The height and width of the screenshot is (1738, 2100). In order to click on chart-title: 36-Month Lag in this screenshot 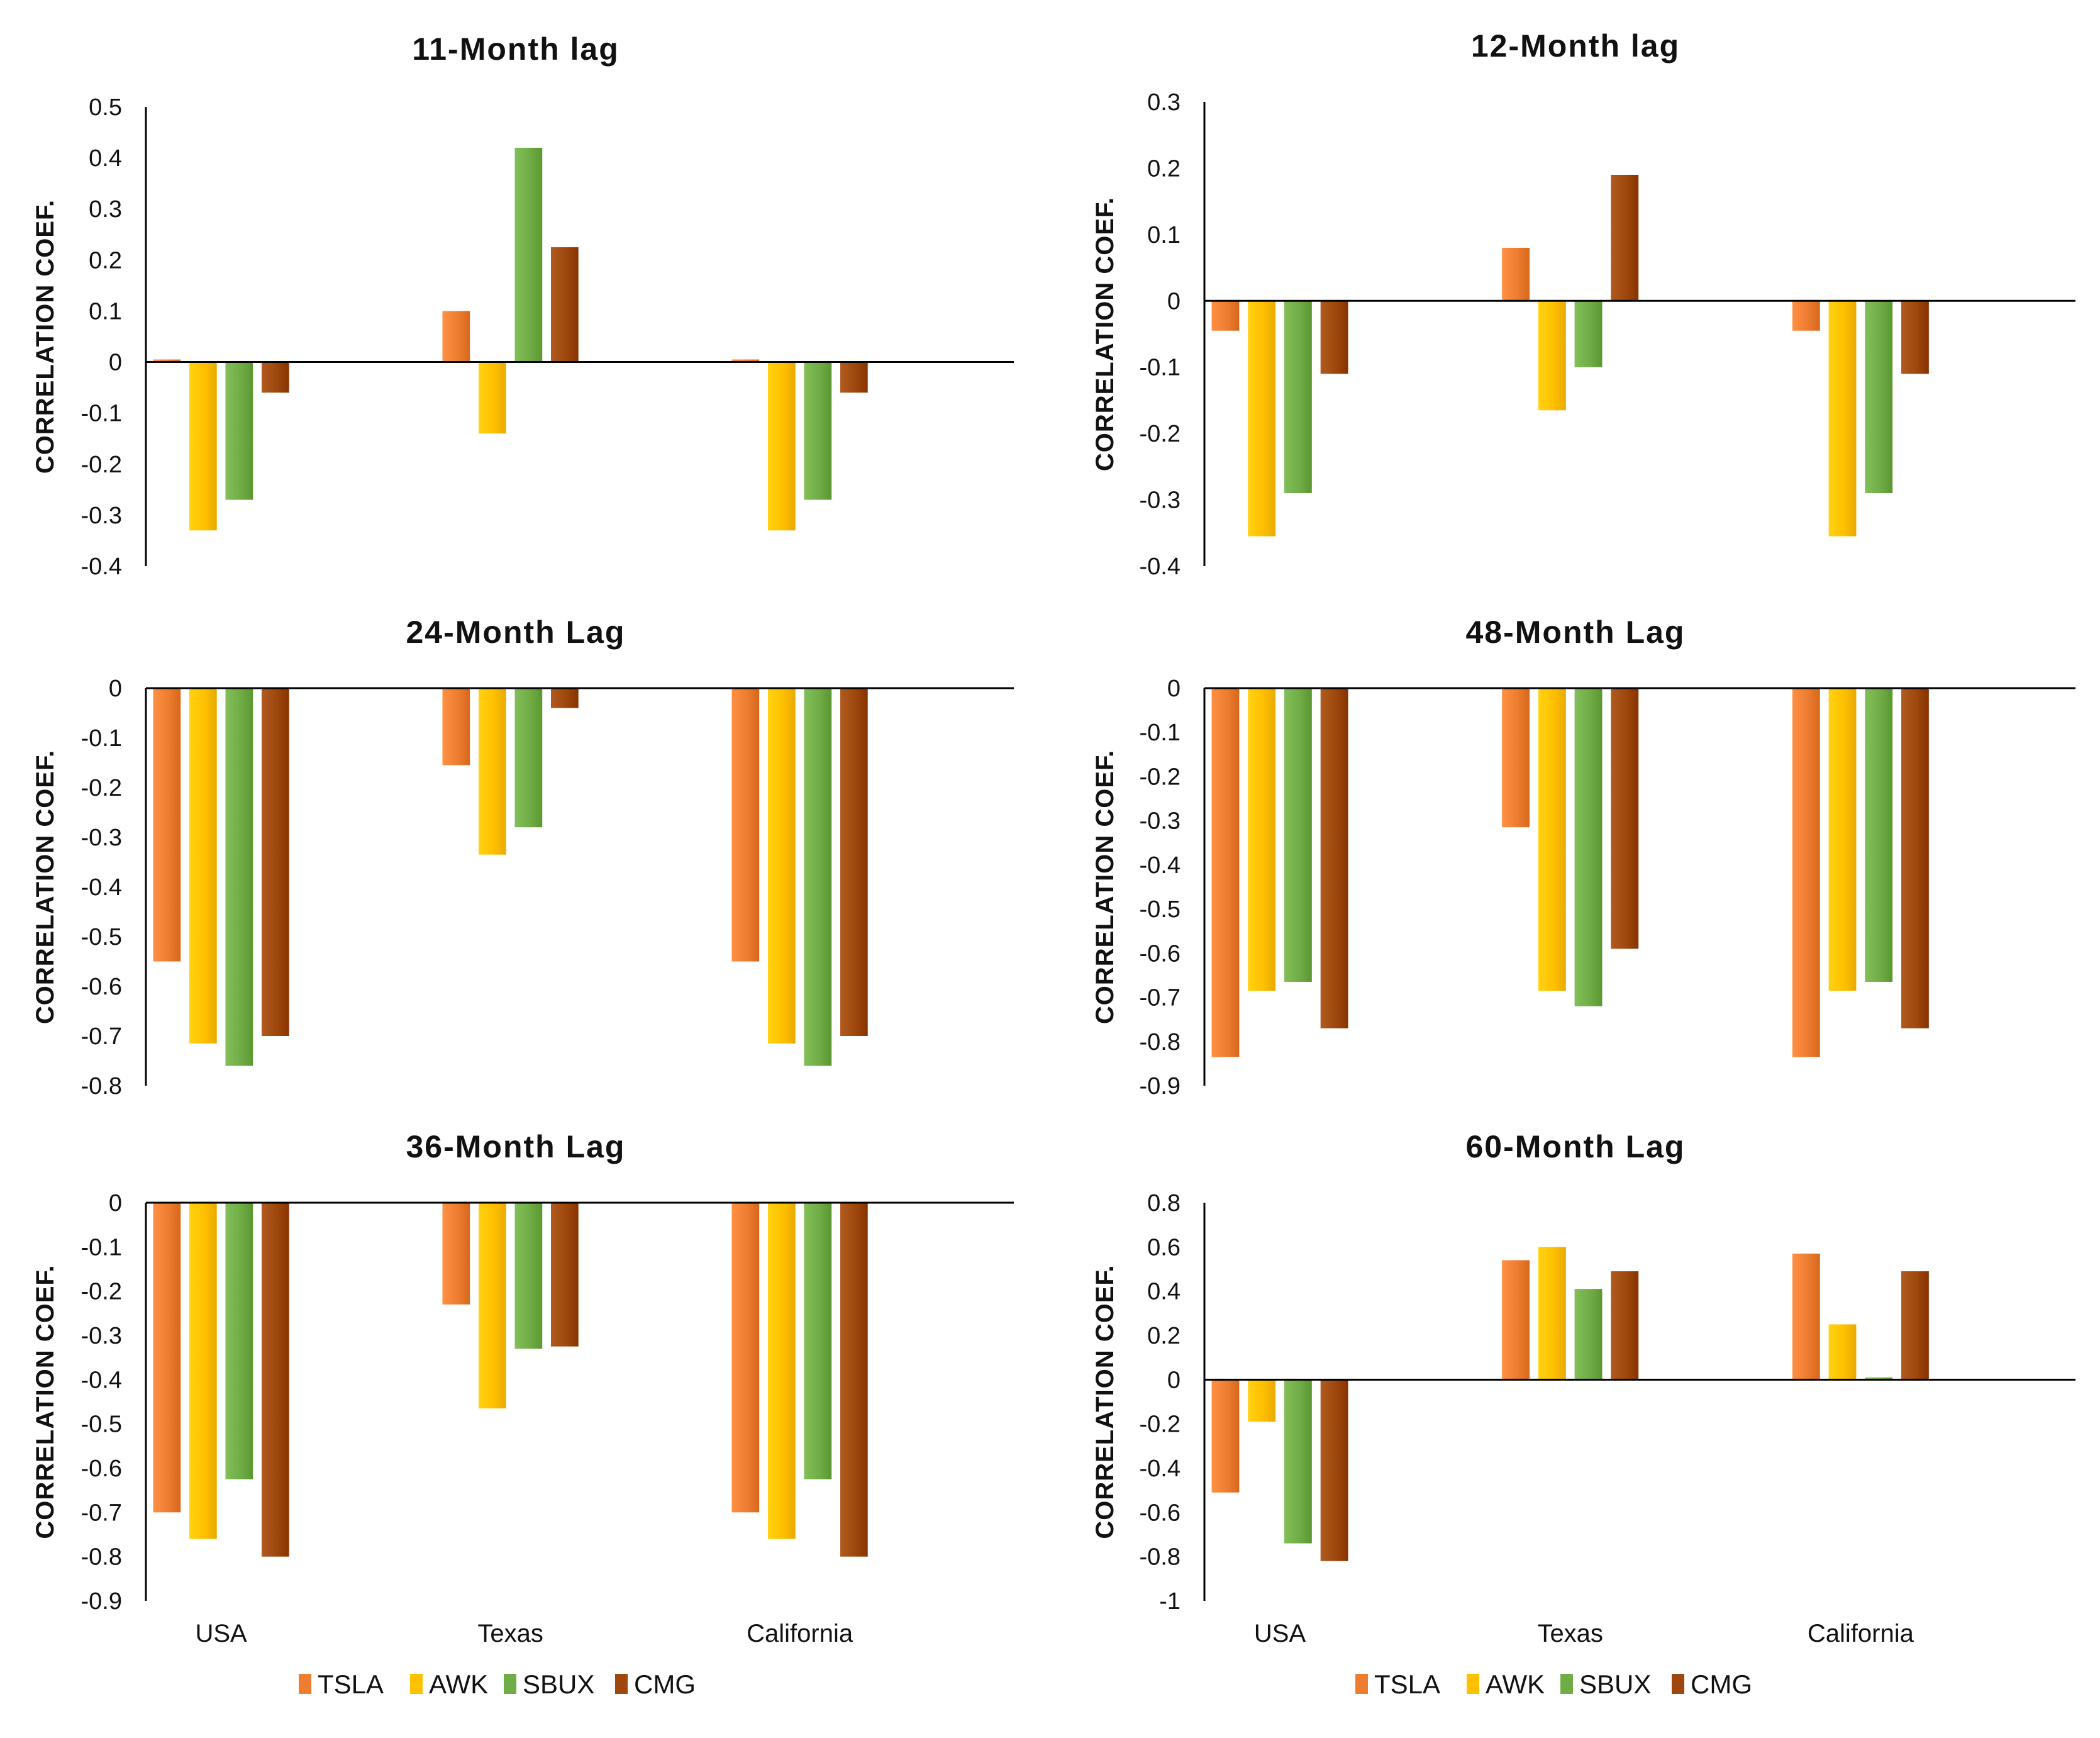, I will do `click(516, 1146)`.